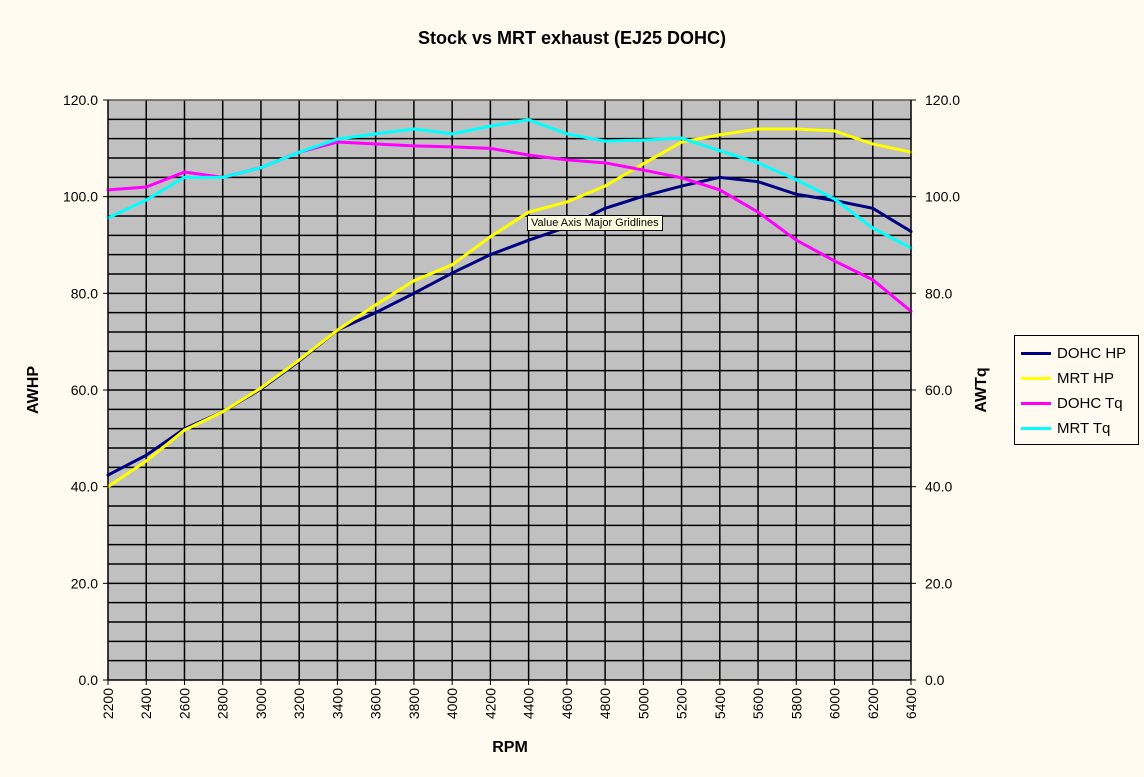 Image resolution: width=1144 pixels, height=777 pixels. I want to click on x-tick-label: 4000, so click(452, 703).